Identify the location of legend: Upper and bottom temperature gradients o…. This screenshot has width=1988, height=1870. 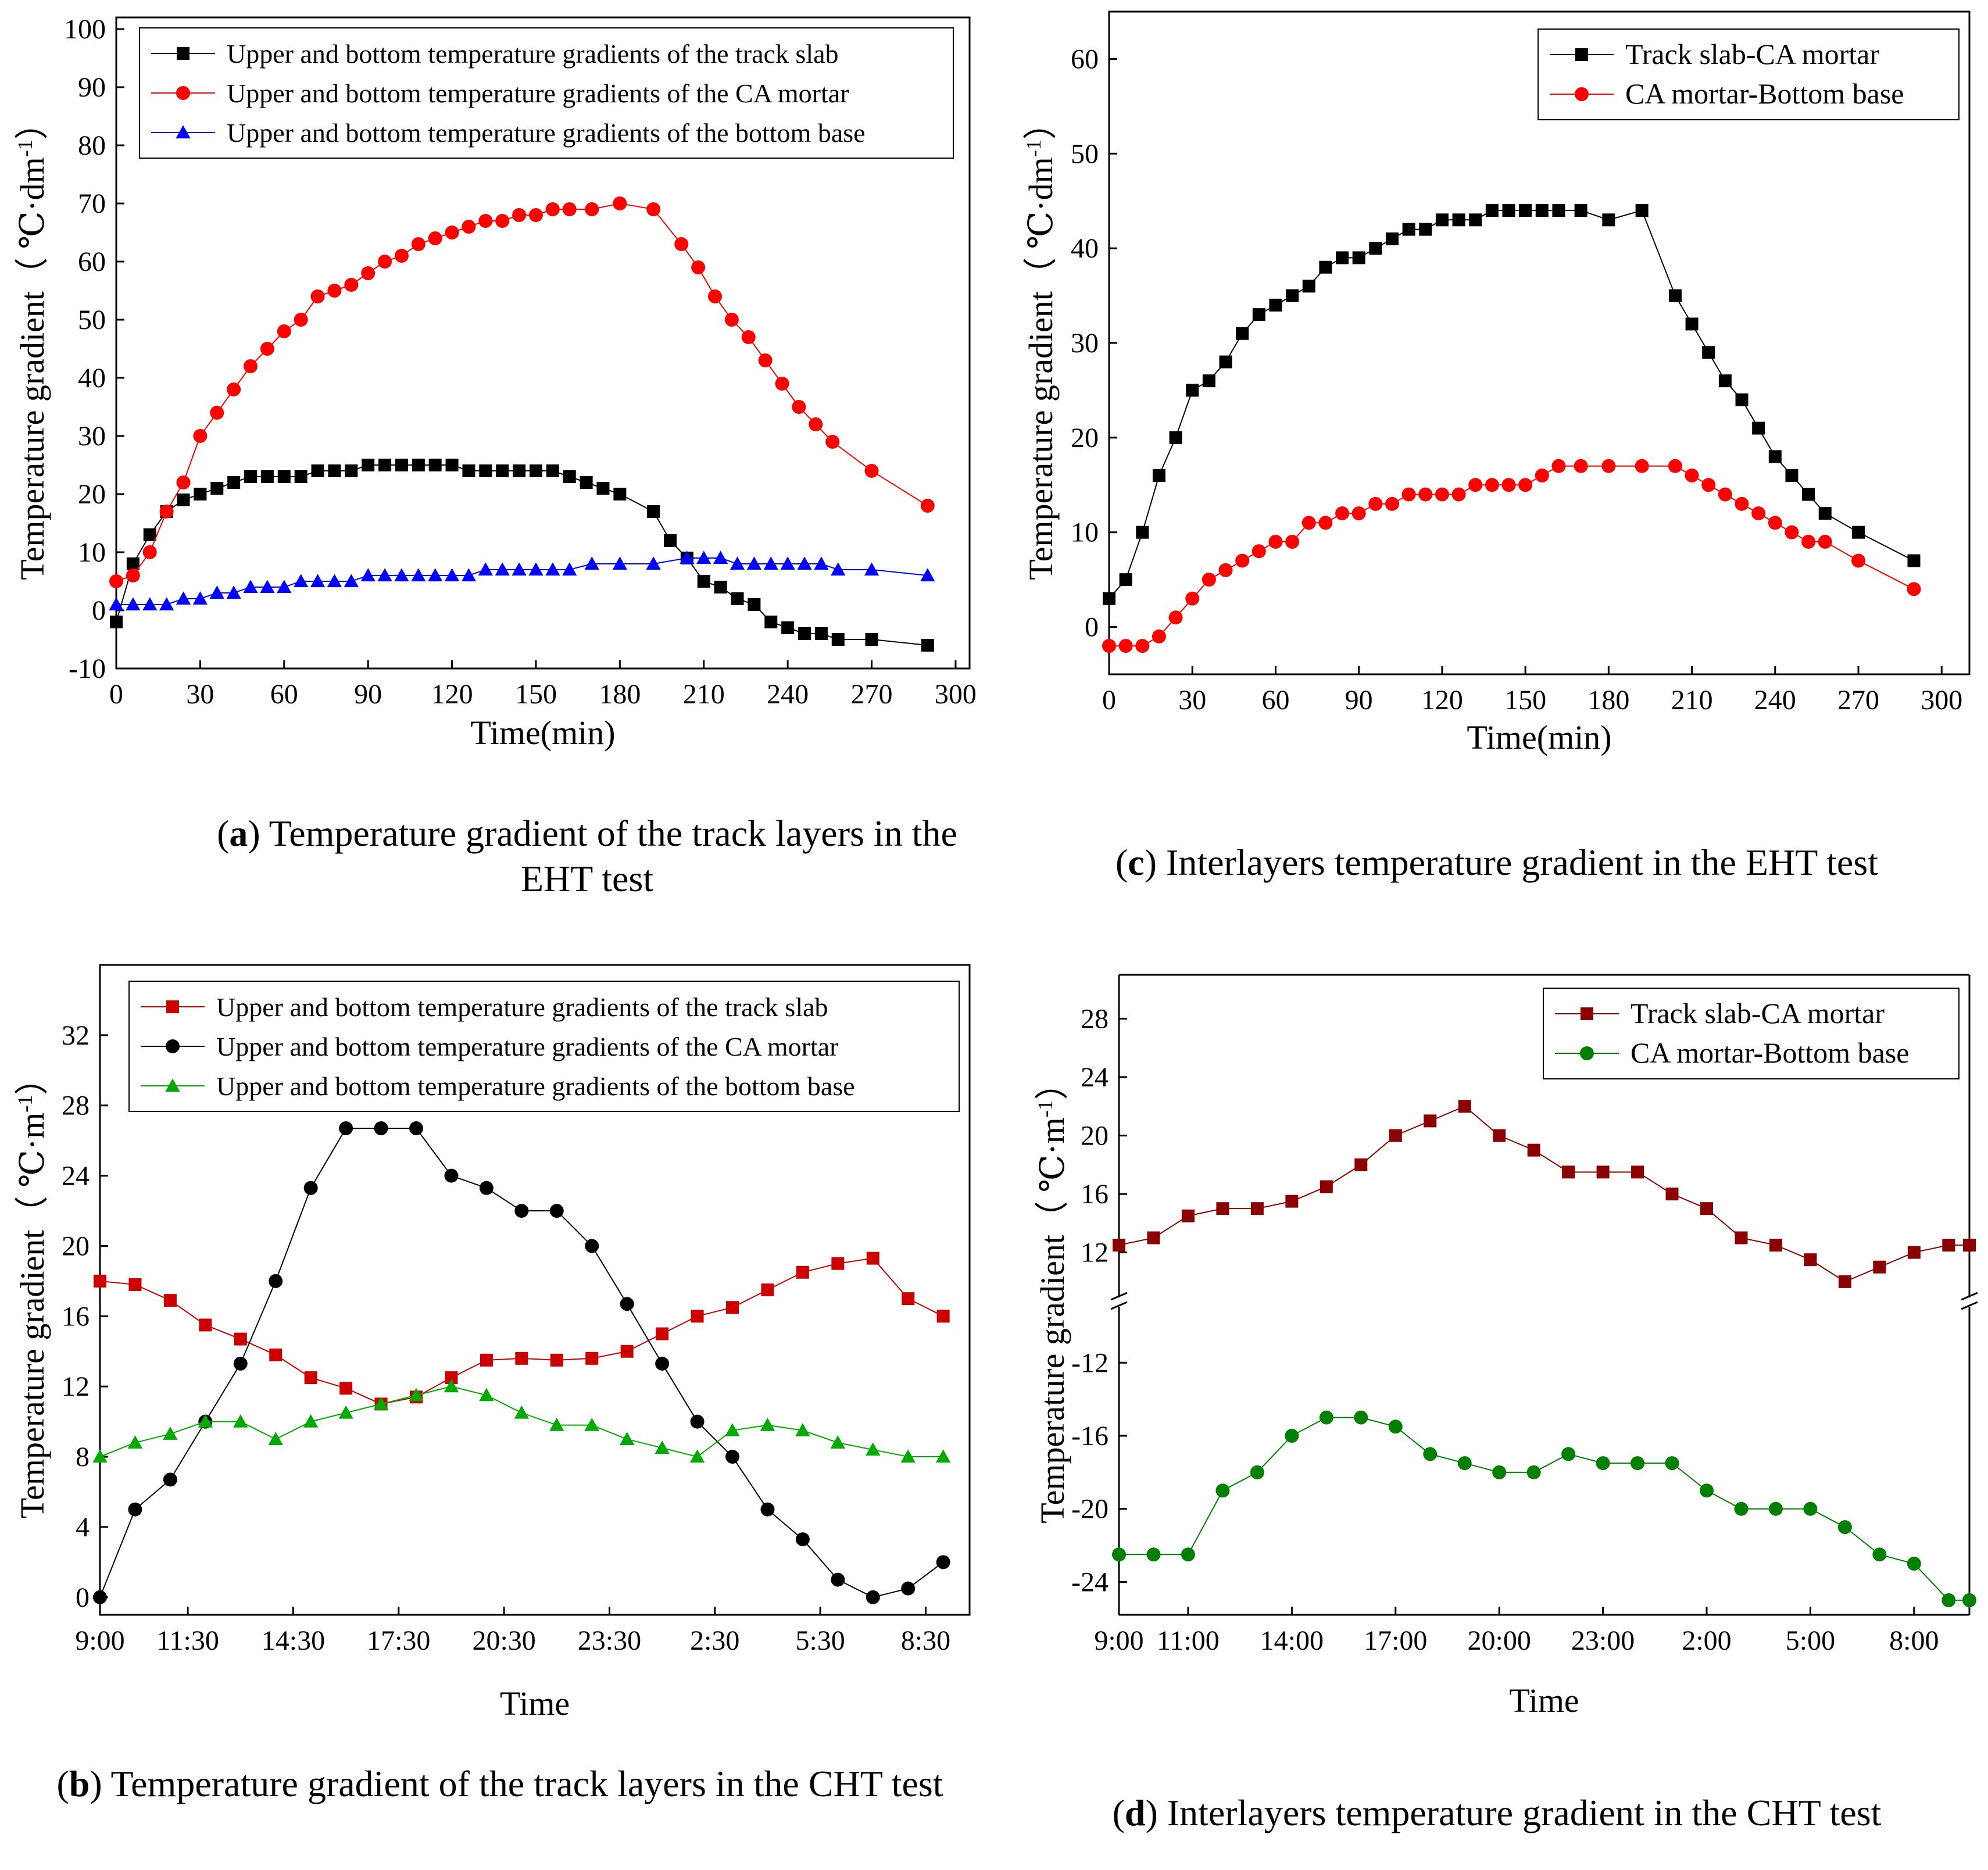
(544, 1046).